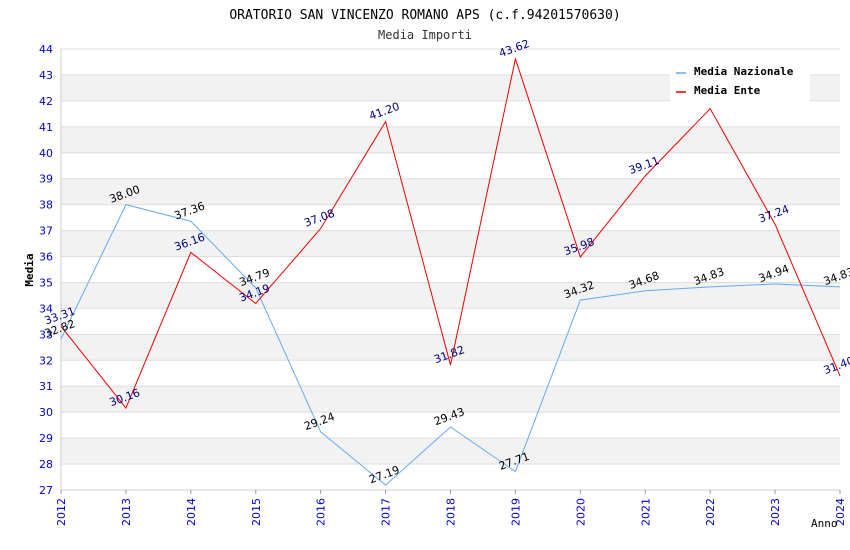  I want to click on x-tick-label: 2012, so click(61, 512).